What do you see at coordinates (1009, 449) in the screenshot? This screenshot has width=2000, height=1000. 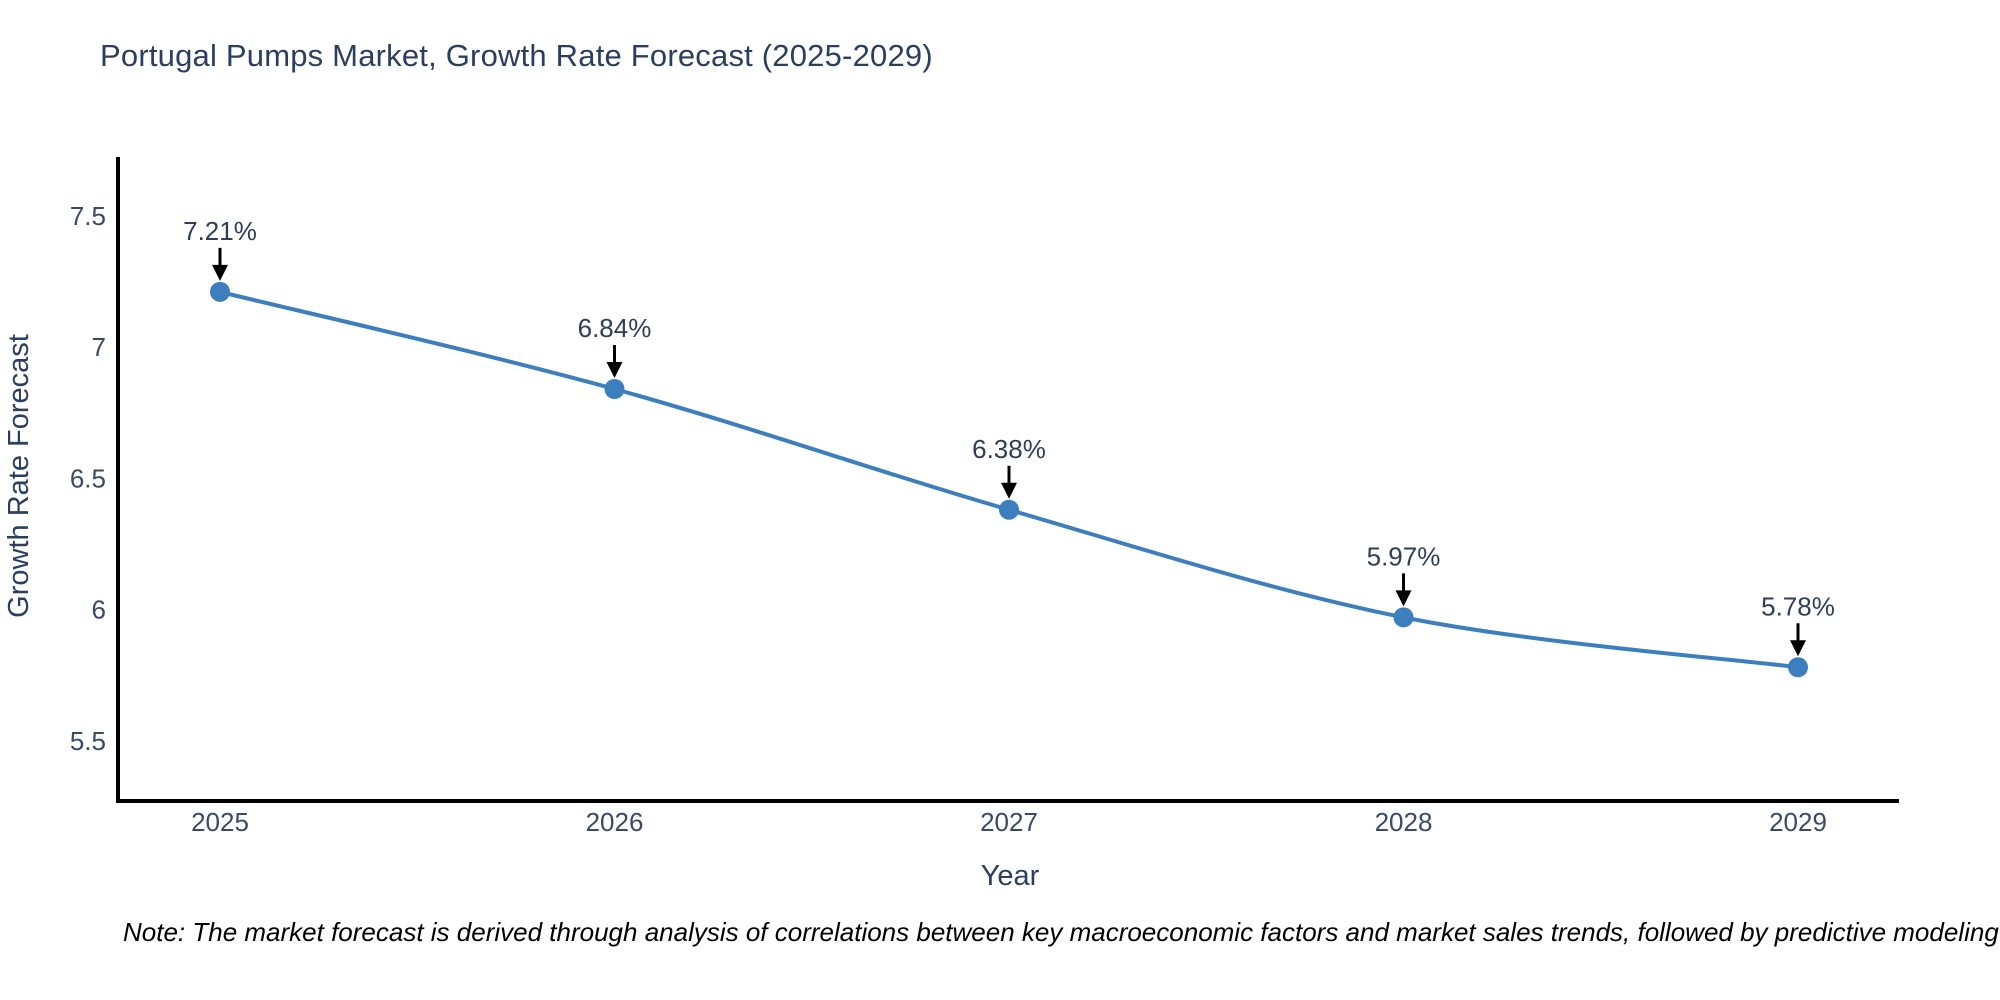 I see `annotation-label: 6.38%` at bounding box center [1009, 449].